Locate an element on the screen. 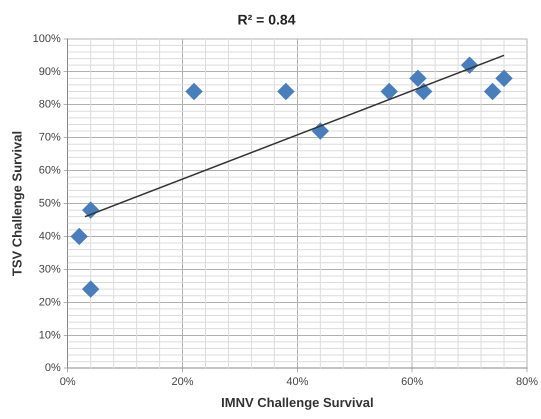  y-tick-label: 80% is located at coordinates (49, 104).